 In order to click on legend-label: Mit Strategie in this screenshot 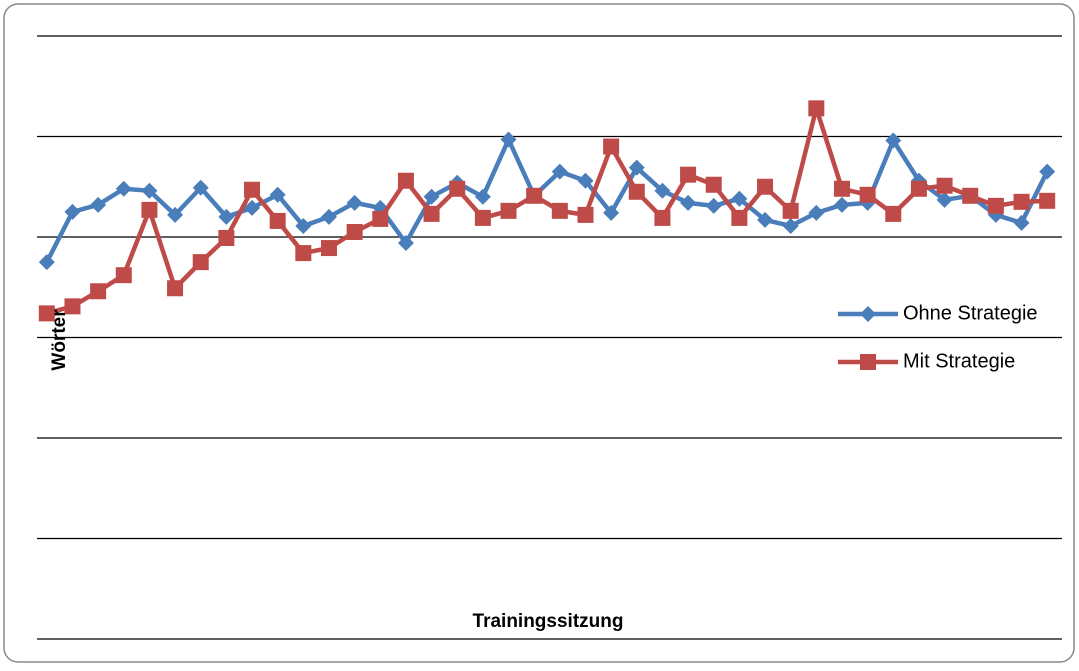, I will do `click(959, 361)`.